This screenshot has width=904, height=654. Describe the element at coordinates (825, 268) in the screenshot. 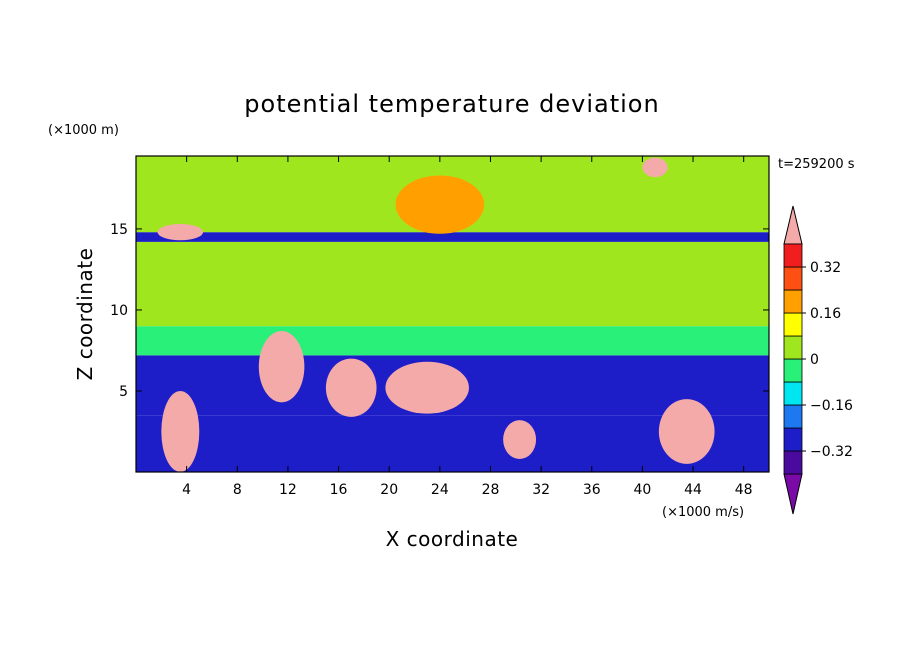

I see `colorbar-label: 0.32` at that location.